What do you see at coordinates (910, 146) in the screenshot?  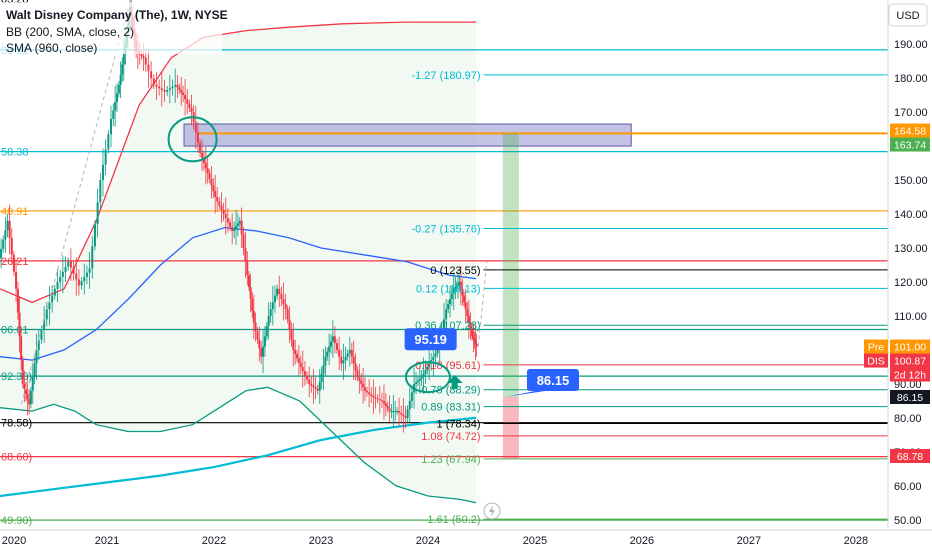 I see `price-tag-text: 163.74` at bounding box center [910, 146].